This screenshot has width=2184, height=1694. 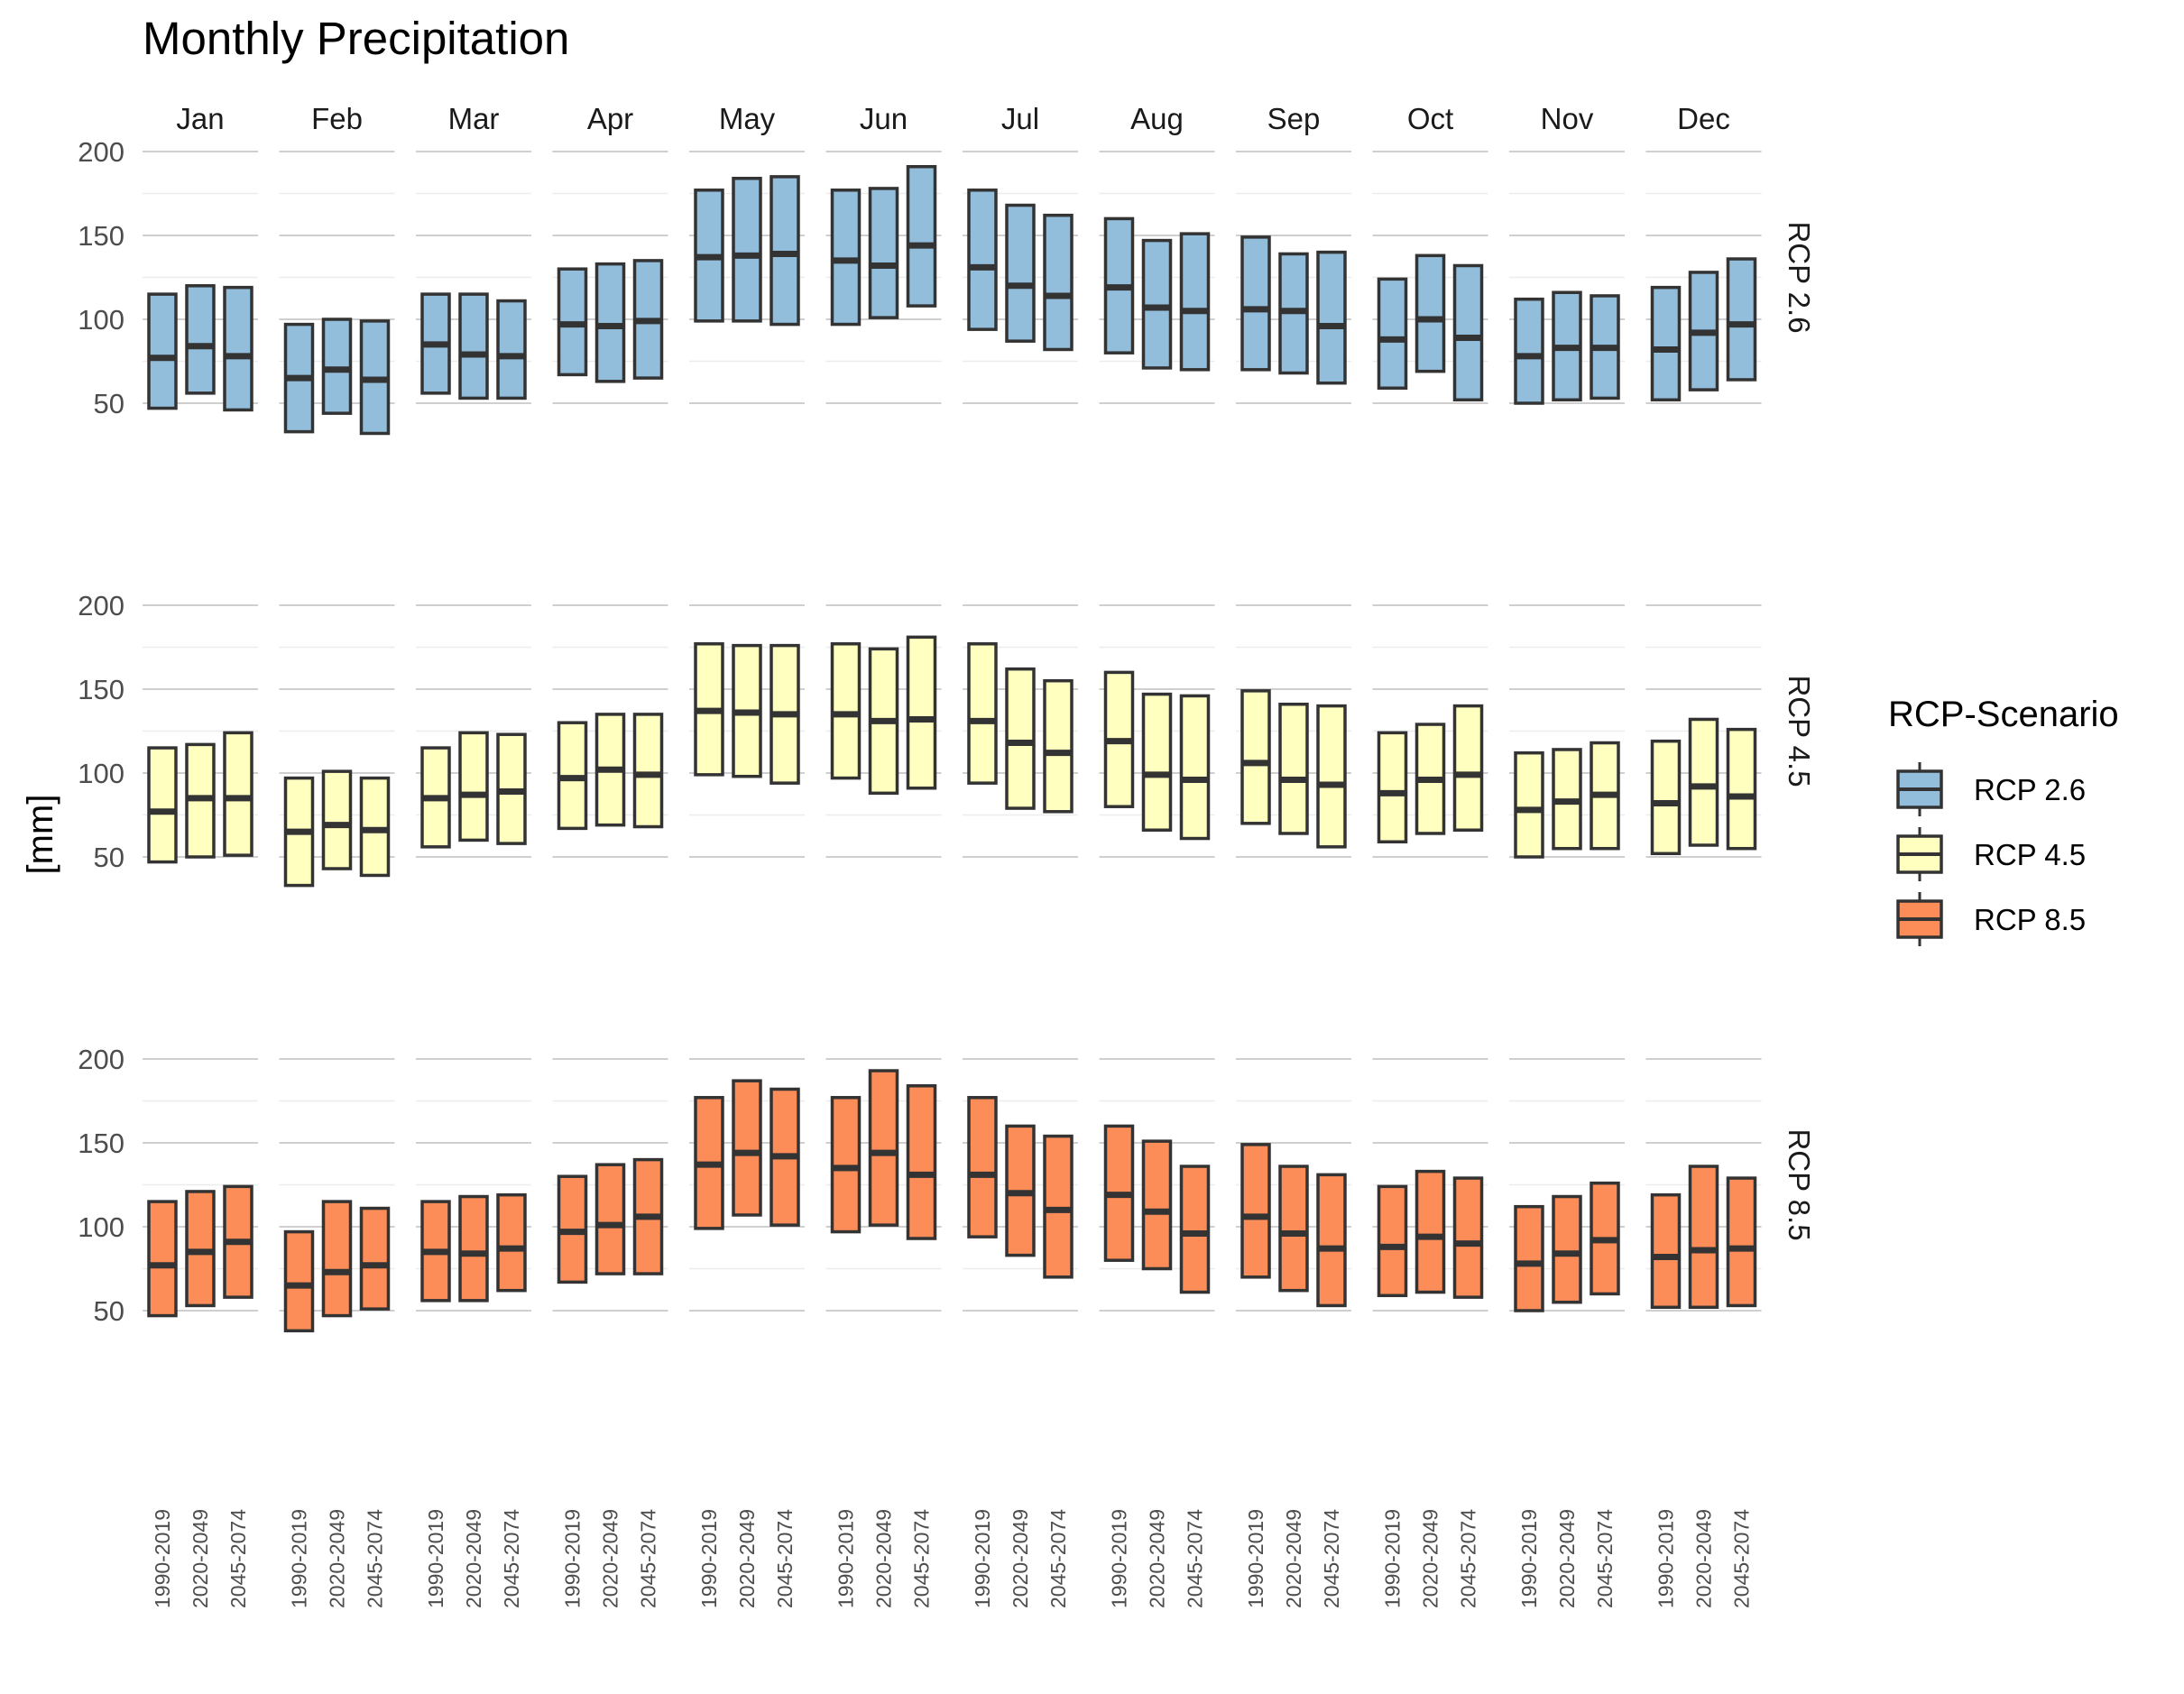 I want to click on box-oct-2045-2074, so click(x=1468, y=768).